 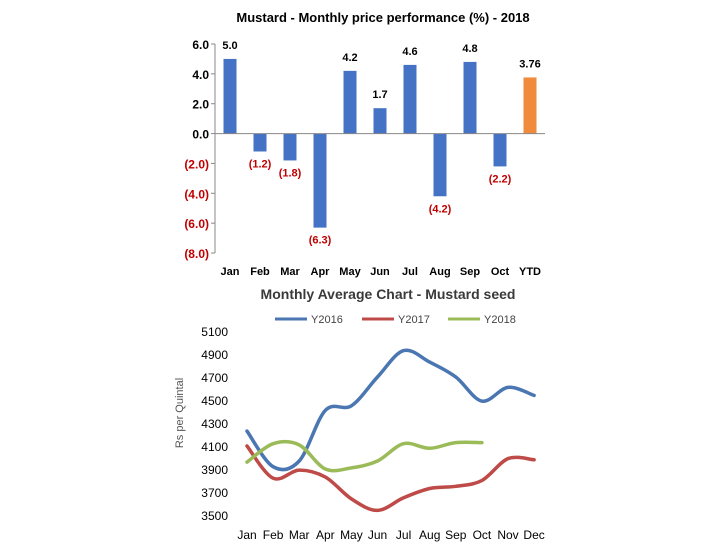 I want to click on line-x-tick-label: Jun, so click(x=377, y=535).